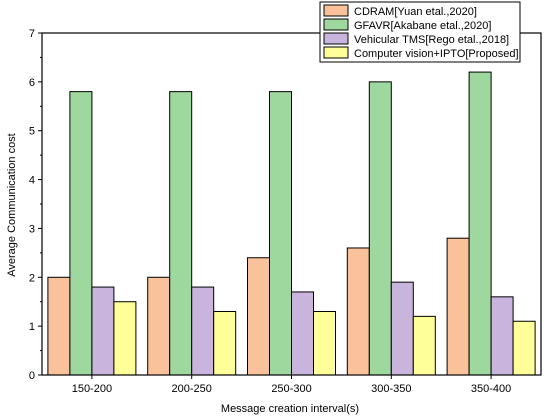  Describe the element at coordinates (32, 278) in the screenshot. I see `y-tick-label: 2` at that location.